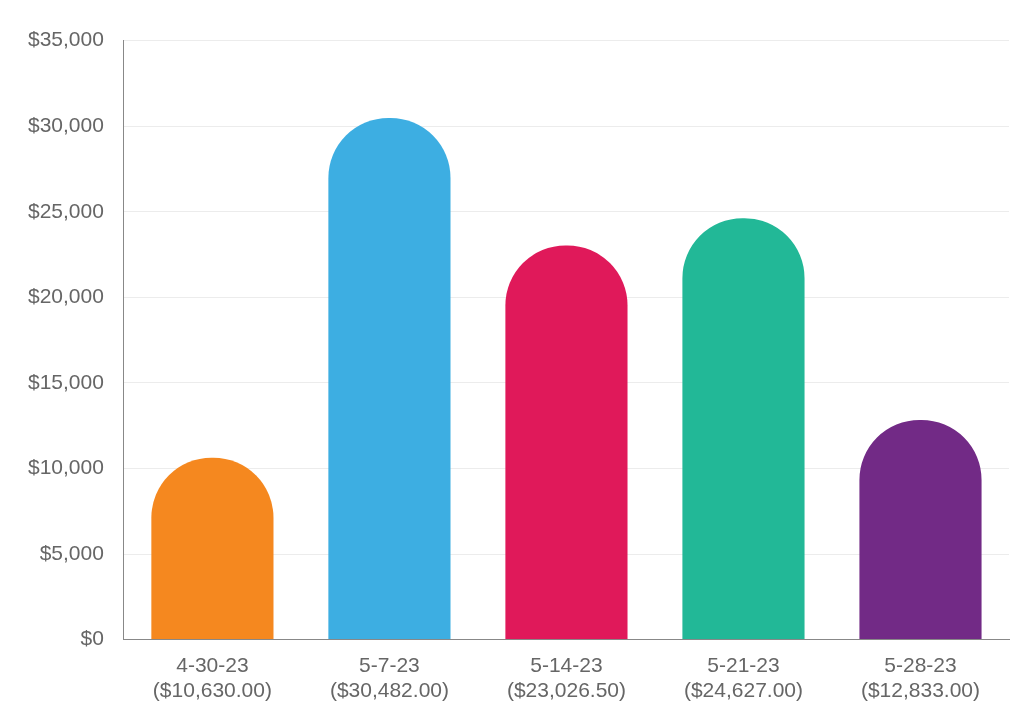 The image size is (1027, 726). Describe the element at coordinates (566, 690) in the screenshot. I see `data-label: ($23,026.50)` at that location.